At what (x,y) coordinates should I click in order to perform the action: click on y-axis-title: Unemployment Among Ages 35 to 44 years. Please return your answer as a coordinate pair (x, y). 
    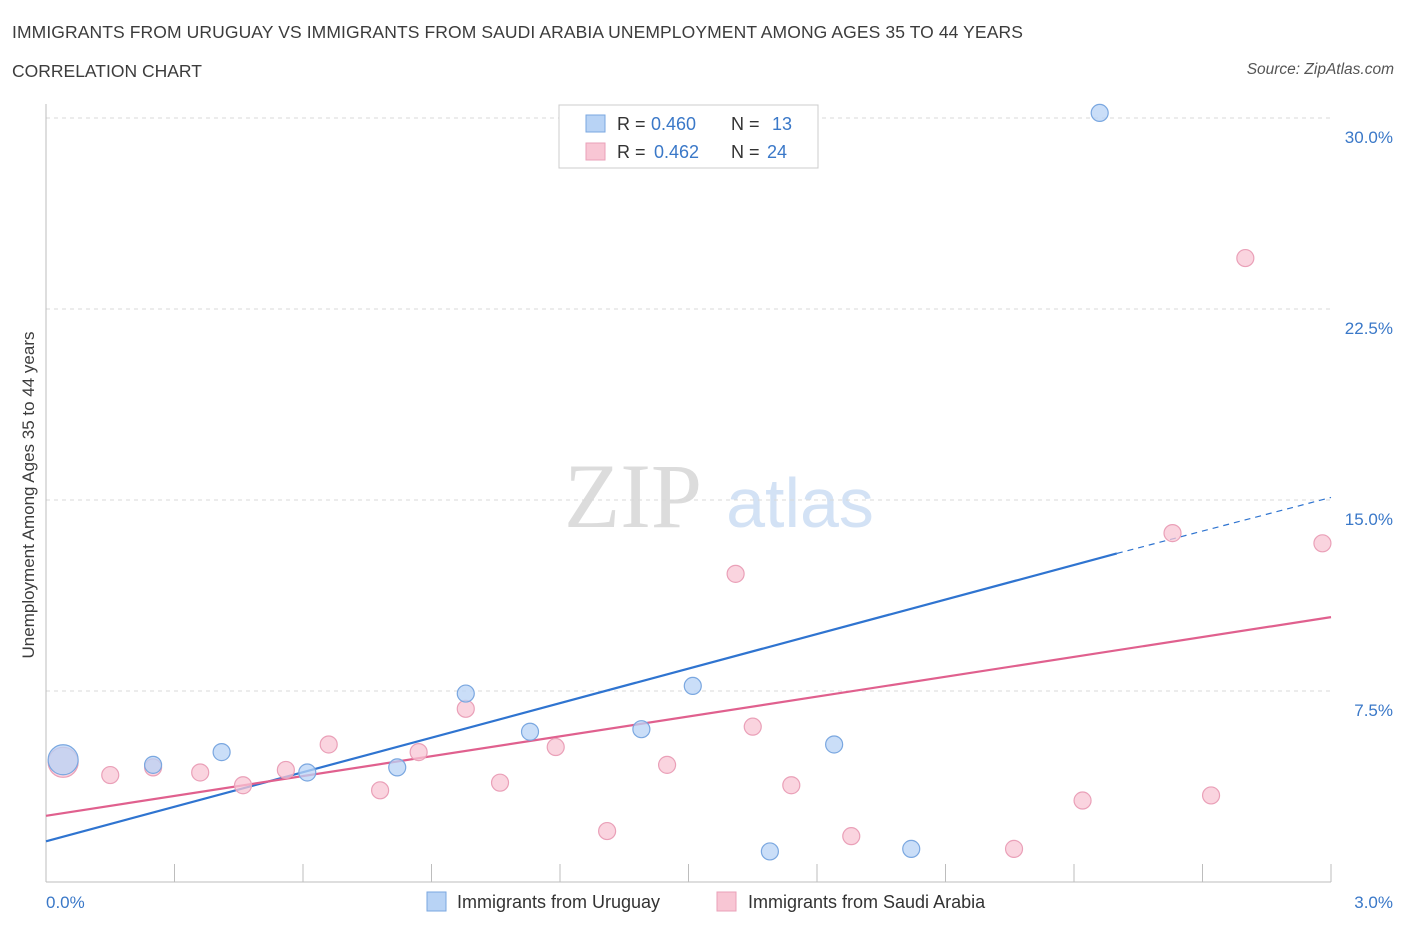
    Looking at the image, I should click on (28, 495).